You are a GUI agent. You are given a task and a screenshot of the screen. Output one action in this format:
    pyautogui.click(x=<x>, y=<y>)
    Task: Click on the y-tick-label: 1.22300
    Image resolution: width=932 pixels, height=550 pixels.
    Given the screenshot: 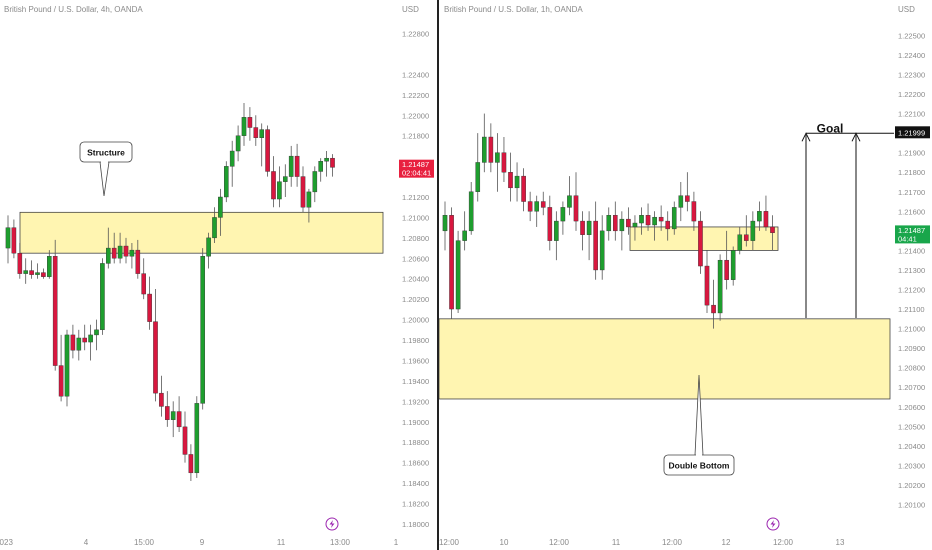 What is the action you would take?
    pyautogui.click(x=911, y=74)
    